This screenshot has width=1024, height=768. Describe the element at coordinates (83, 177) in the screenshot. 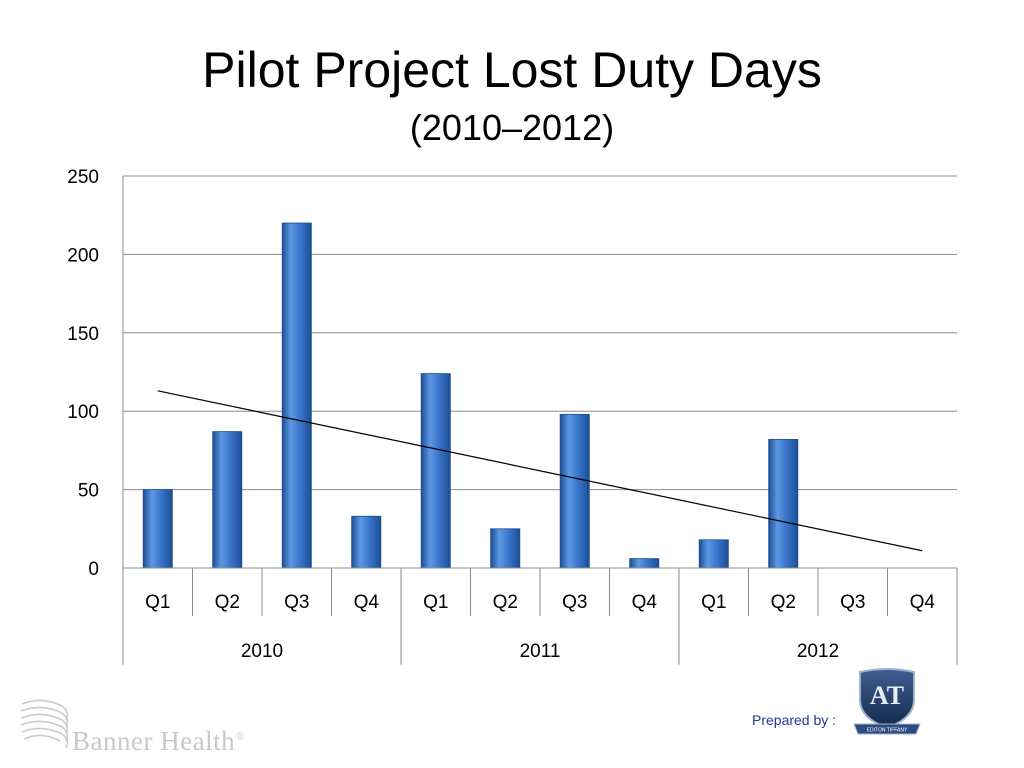

I see `y-tick-label: 250` at that location.